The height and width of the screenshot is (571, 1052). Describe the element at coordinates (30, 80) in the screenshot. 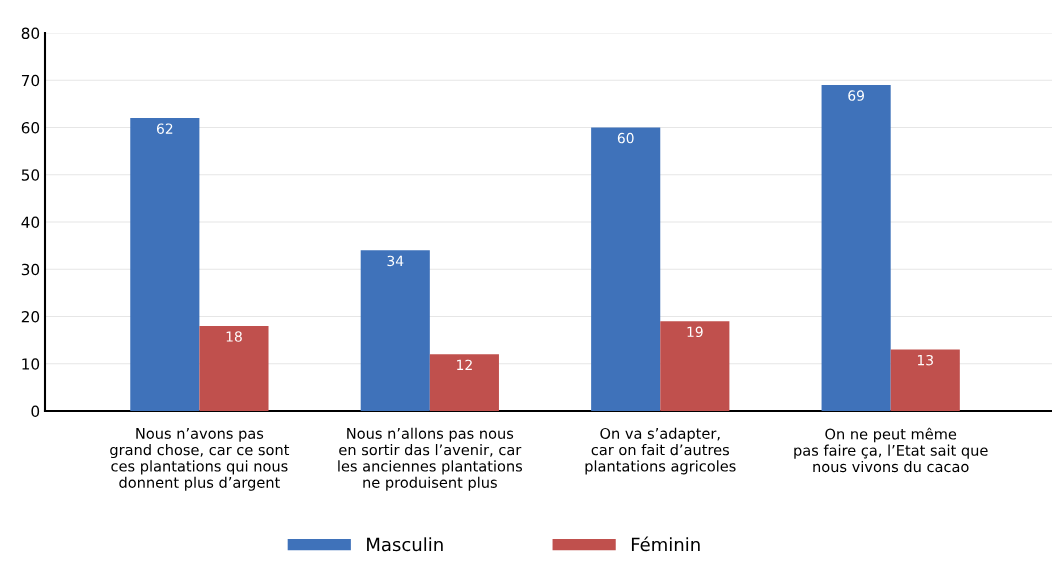

I see `y-tick-label: 70` at that location.